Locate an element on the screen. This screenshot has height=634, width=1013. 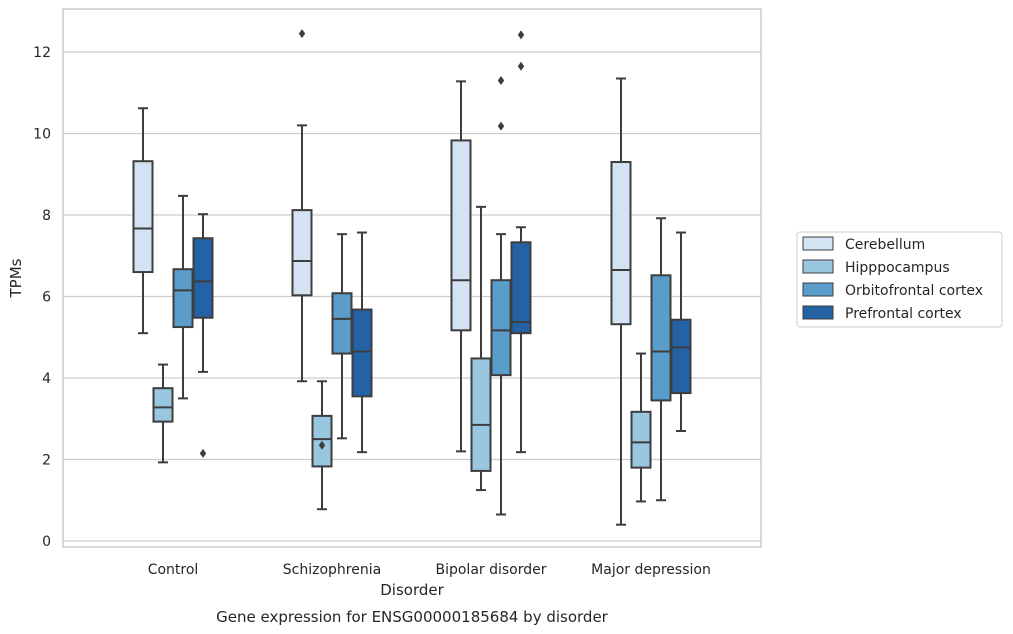
y-tick-label: 2 is located at coordinates (46, 461).